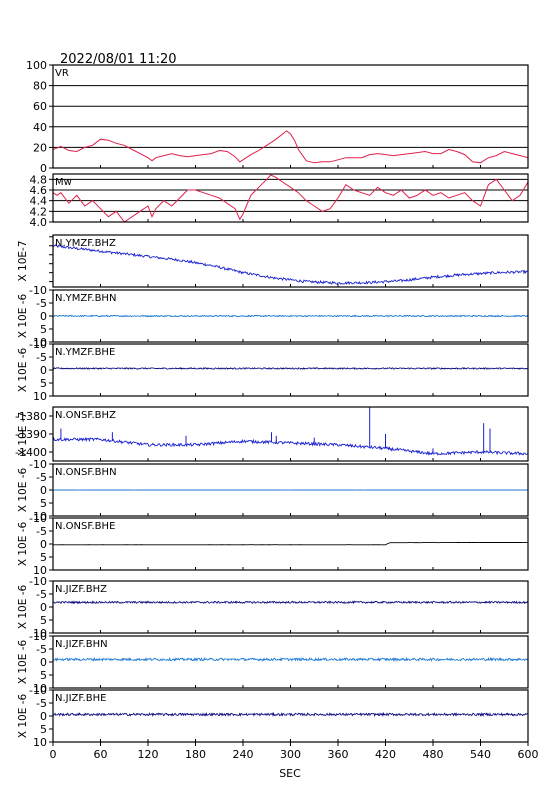 Image resolution: width=554 pixels, height=786 pixels. I want to click on x-axis: 0 60 120 180 240 300 360 420 480 540 600, so click(294, 751).